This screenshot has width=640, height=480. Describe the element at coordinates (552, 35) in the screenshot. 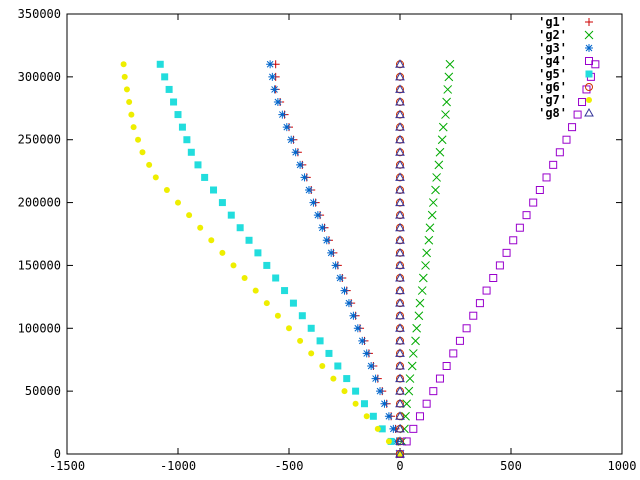

I see `legend-label: 'g2'` at that location.